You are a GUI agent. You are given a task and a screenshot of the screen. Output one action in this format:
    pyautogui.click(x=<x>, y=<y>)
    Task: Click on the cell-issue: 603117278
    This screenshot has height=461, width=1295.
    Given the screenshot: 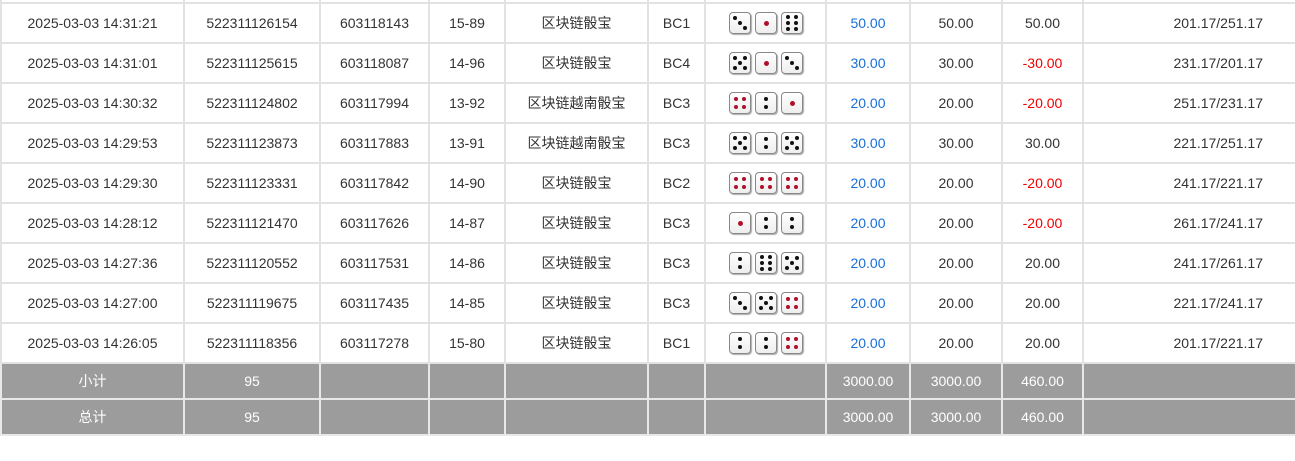 What is the action you would take?
    pyautogui.click(x=374, y=343)
    